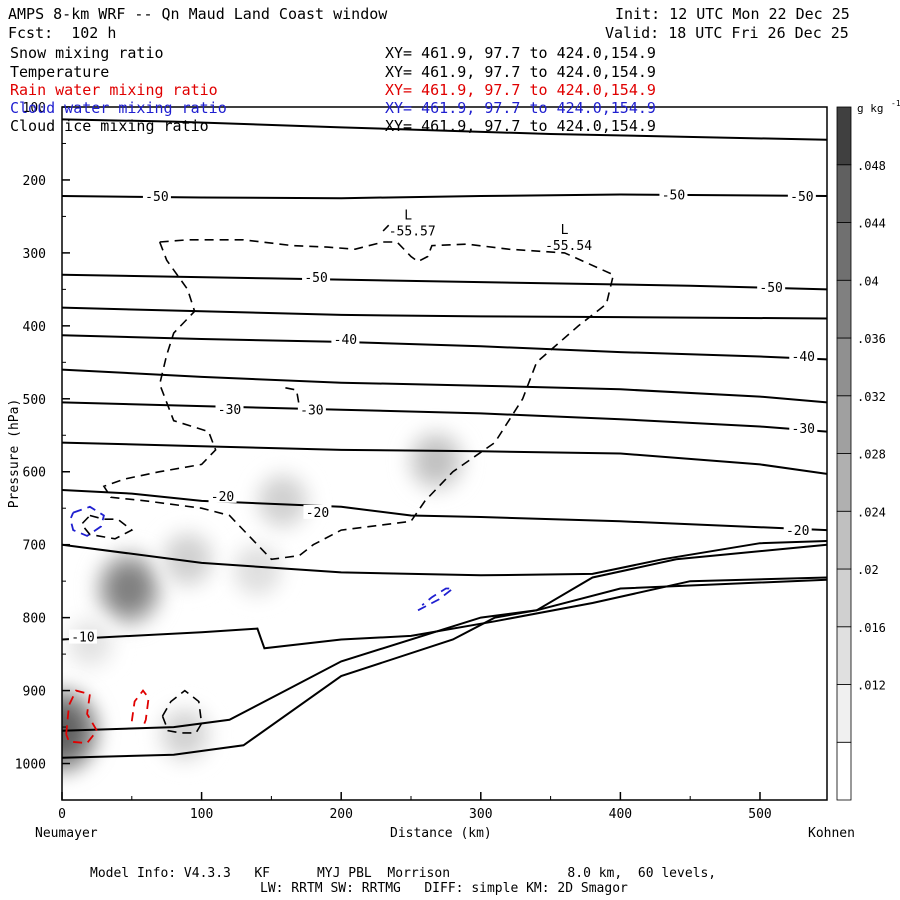 Image resolution: width=900 pixels, height=900 pixels. Describe the element at coordinates (871, 455) in the screenshot. I see `colorbar-tick-label: .028` at that location.